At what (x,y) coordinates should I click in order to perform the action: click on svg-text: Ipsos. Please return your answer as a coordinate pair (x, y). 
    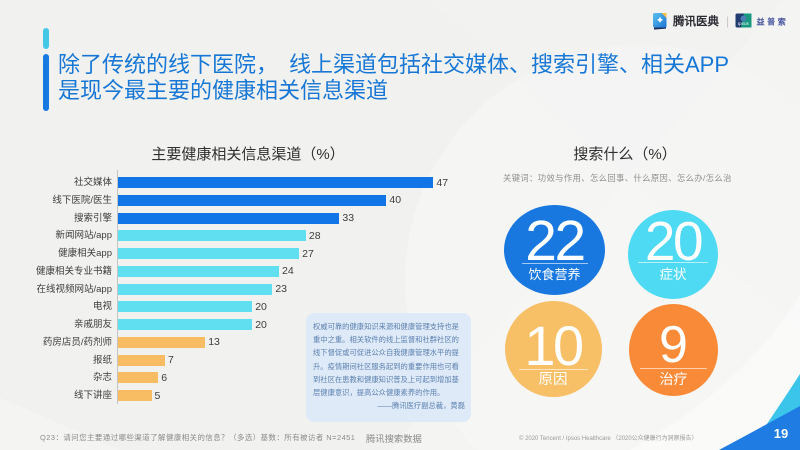
    Looking at the image, I should click on (744, 23).